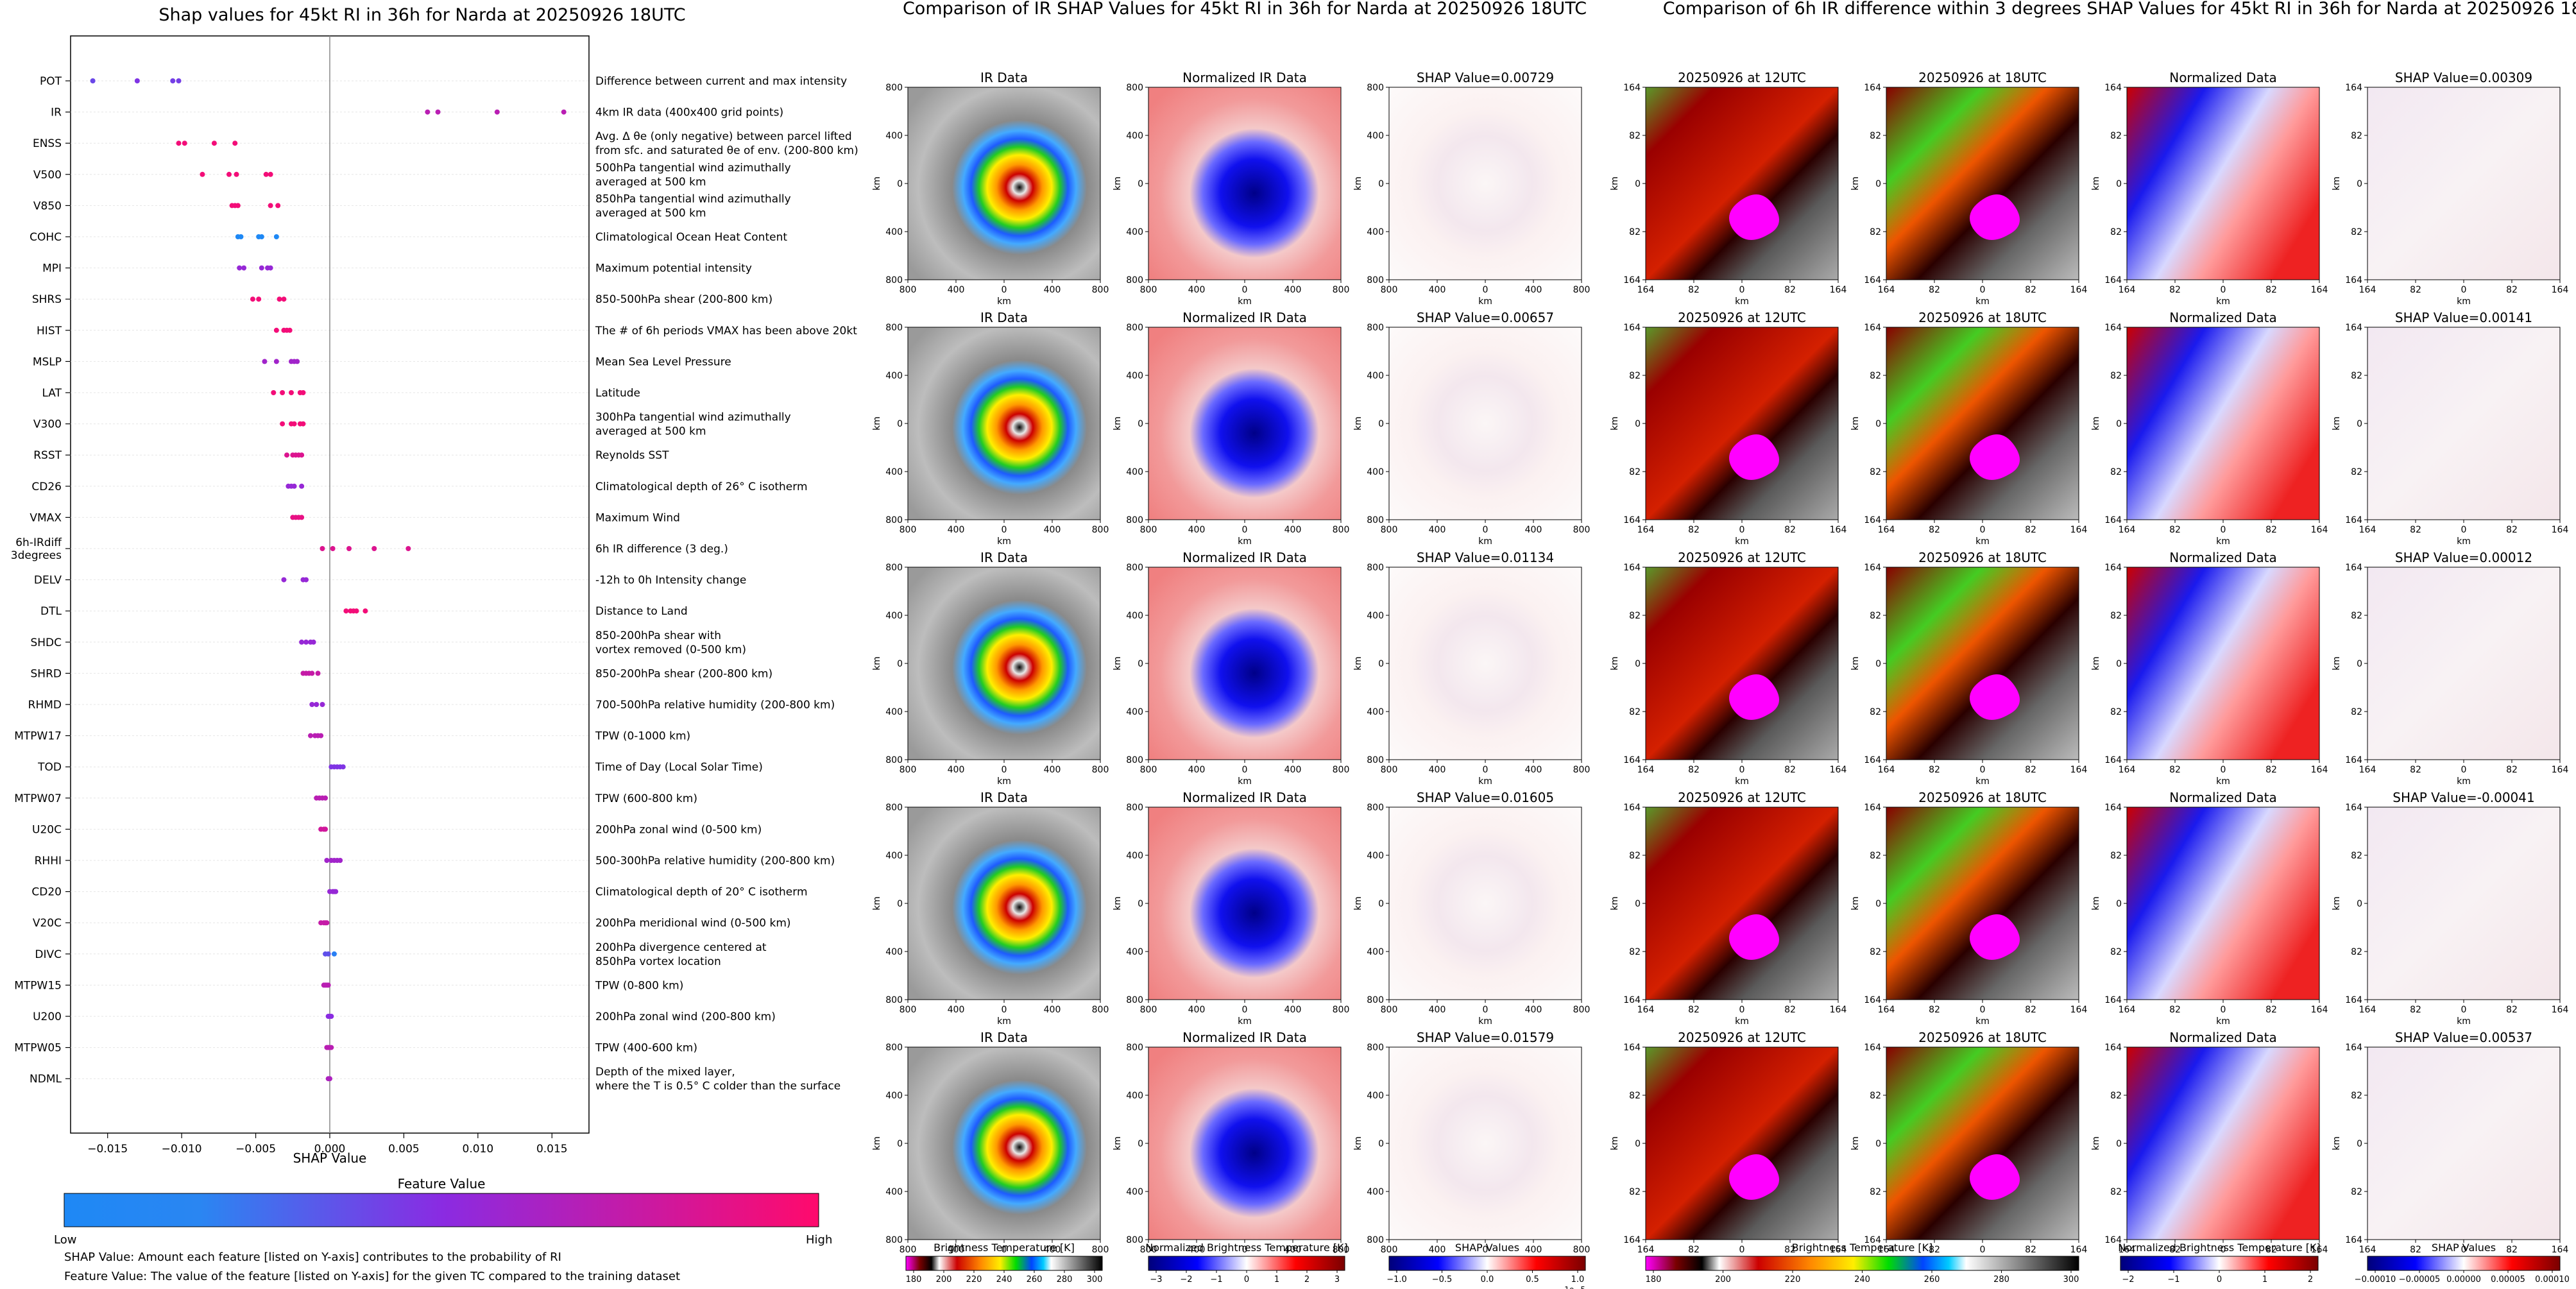  I want to click on colorbar-tick-label: 260, so click(1932, 1280).